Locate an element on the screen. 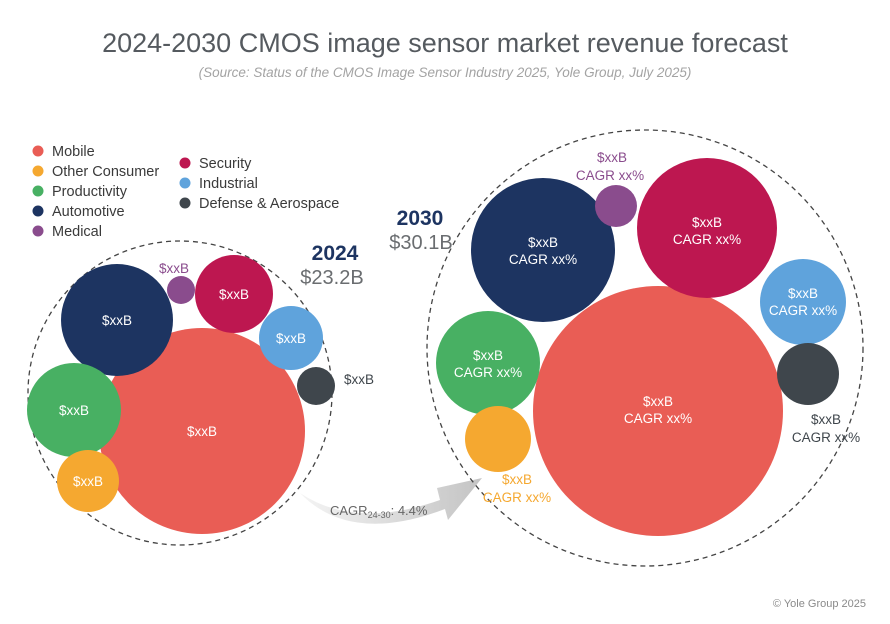  bubble-2024-security is located at coordinates (234, 294).